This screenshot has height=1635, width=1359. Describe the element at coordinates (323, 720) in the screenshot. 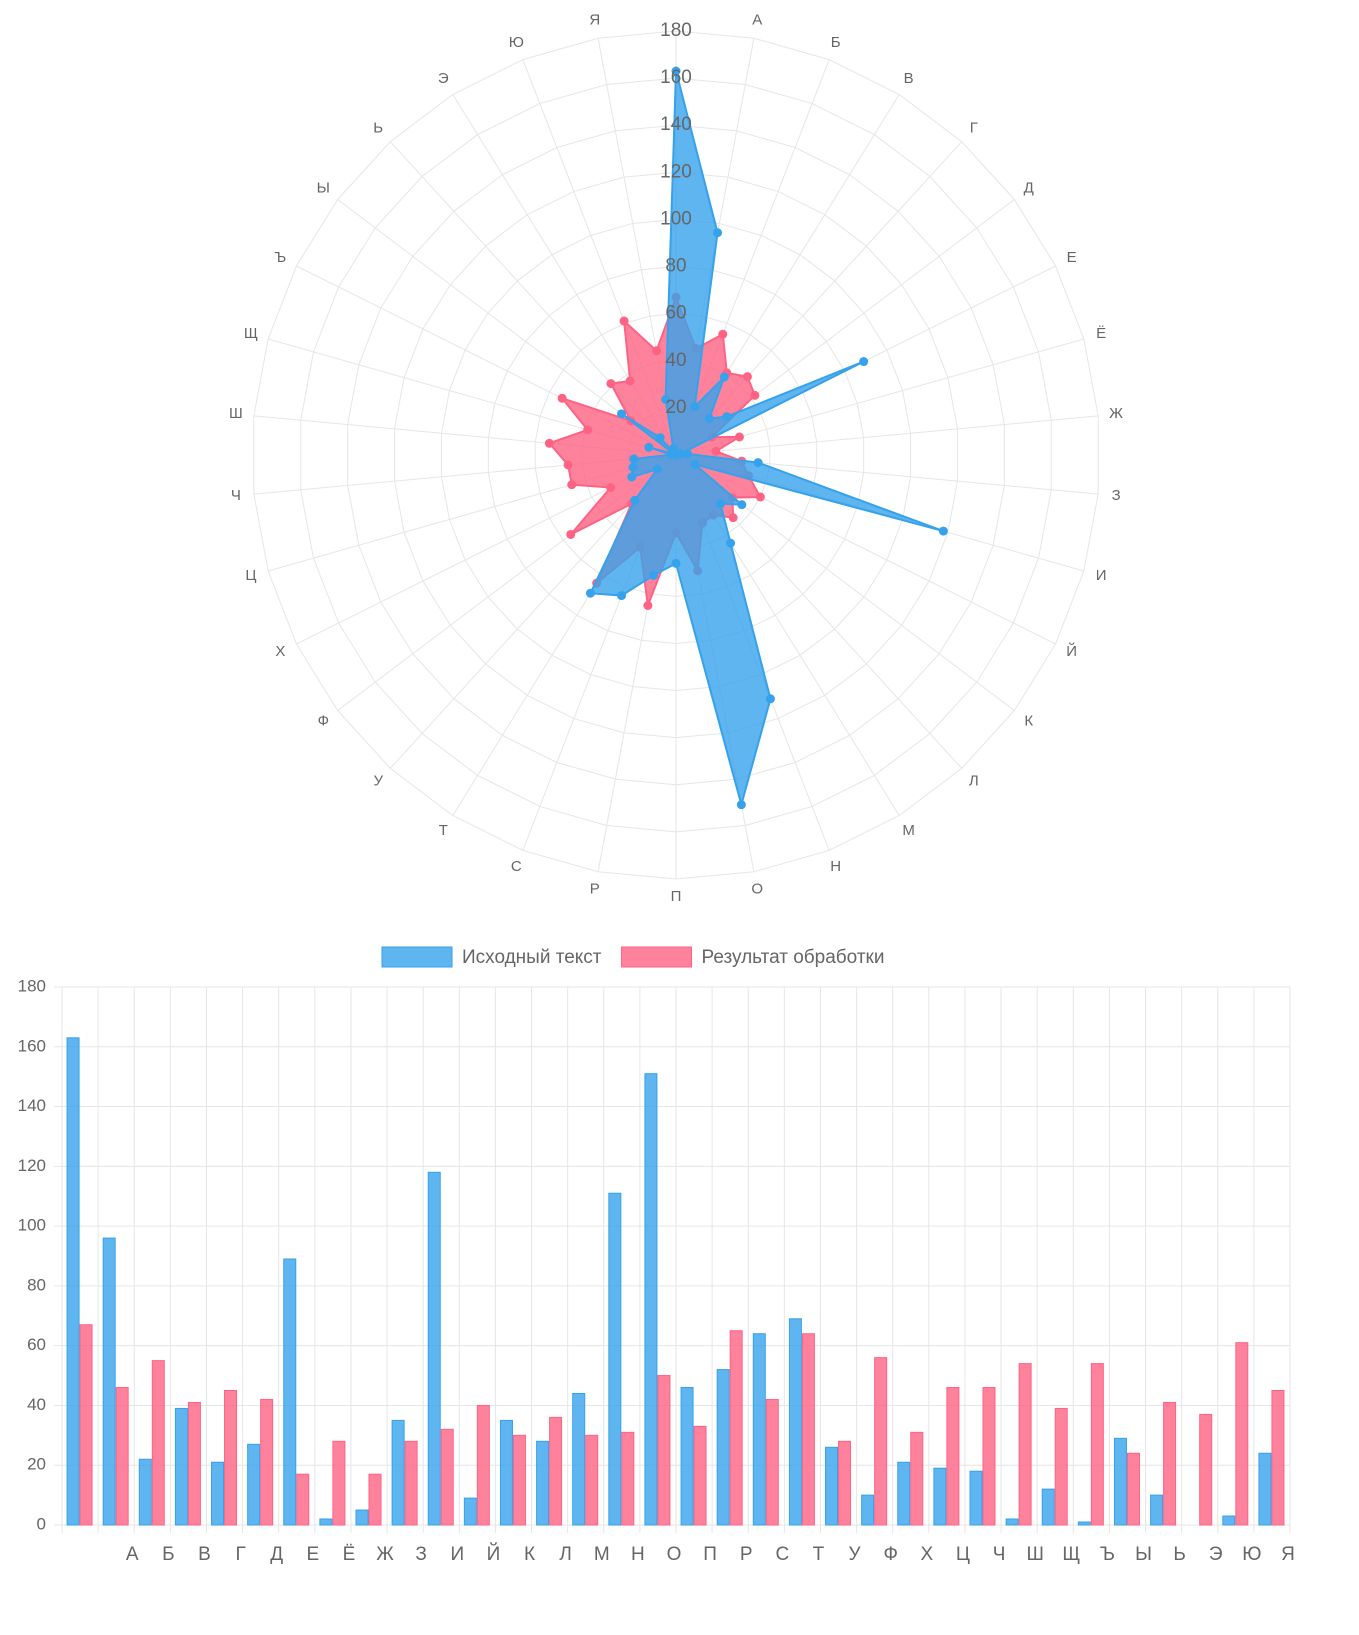

I see `point-label: Ф` at that location.